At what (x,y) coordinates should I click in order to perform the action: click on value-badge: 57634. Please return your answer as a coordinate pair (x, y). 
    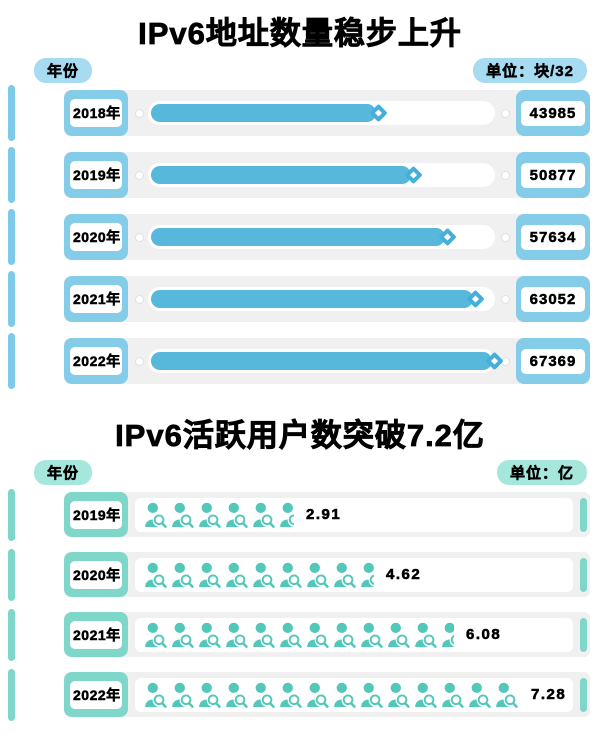
    Looking at the image, I should click on (553, 237).